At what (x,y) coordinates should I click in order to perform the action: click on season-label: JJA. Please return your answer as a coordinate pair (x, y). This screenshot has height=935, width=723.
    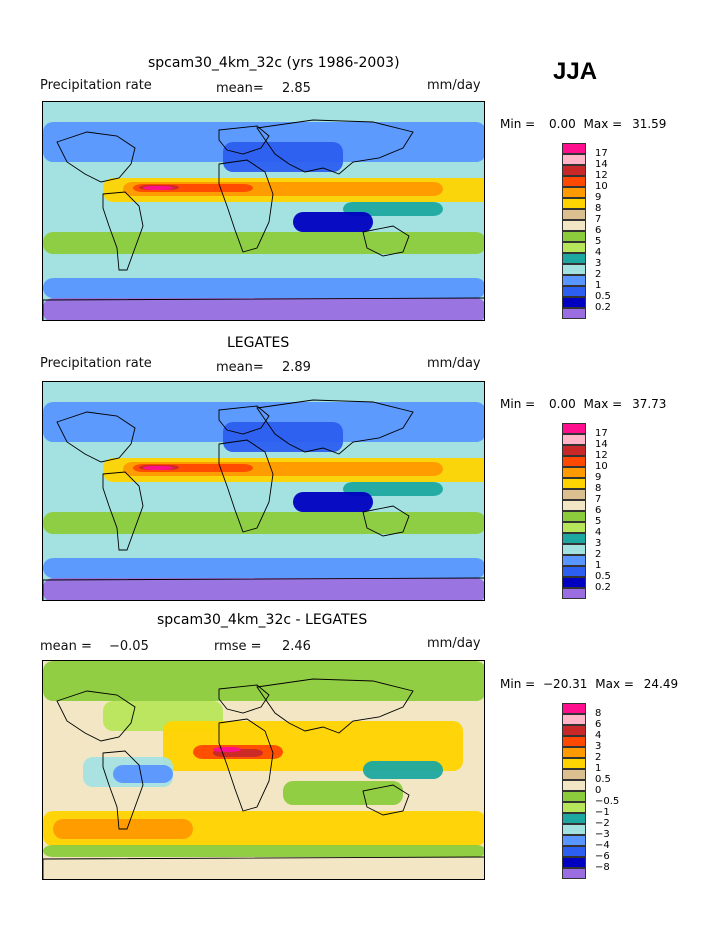
    Looking at the image, I should click on (575, 71).